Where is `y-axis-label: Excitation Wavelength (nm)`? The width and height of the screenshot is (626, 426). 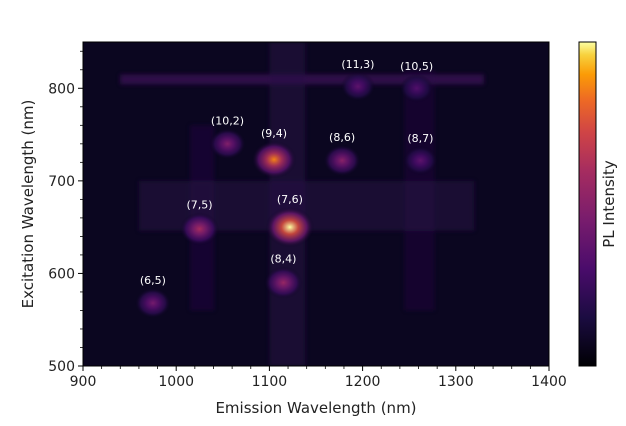
y-axis-label: Excitation Wavelength (nm) is located at coordinates (28, 204).